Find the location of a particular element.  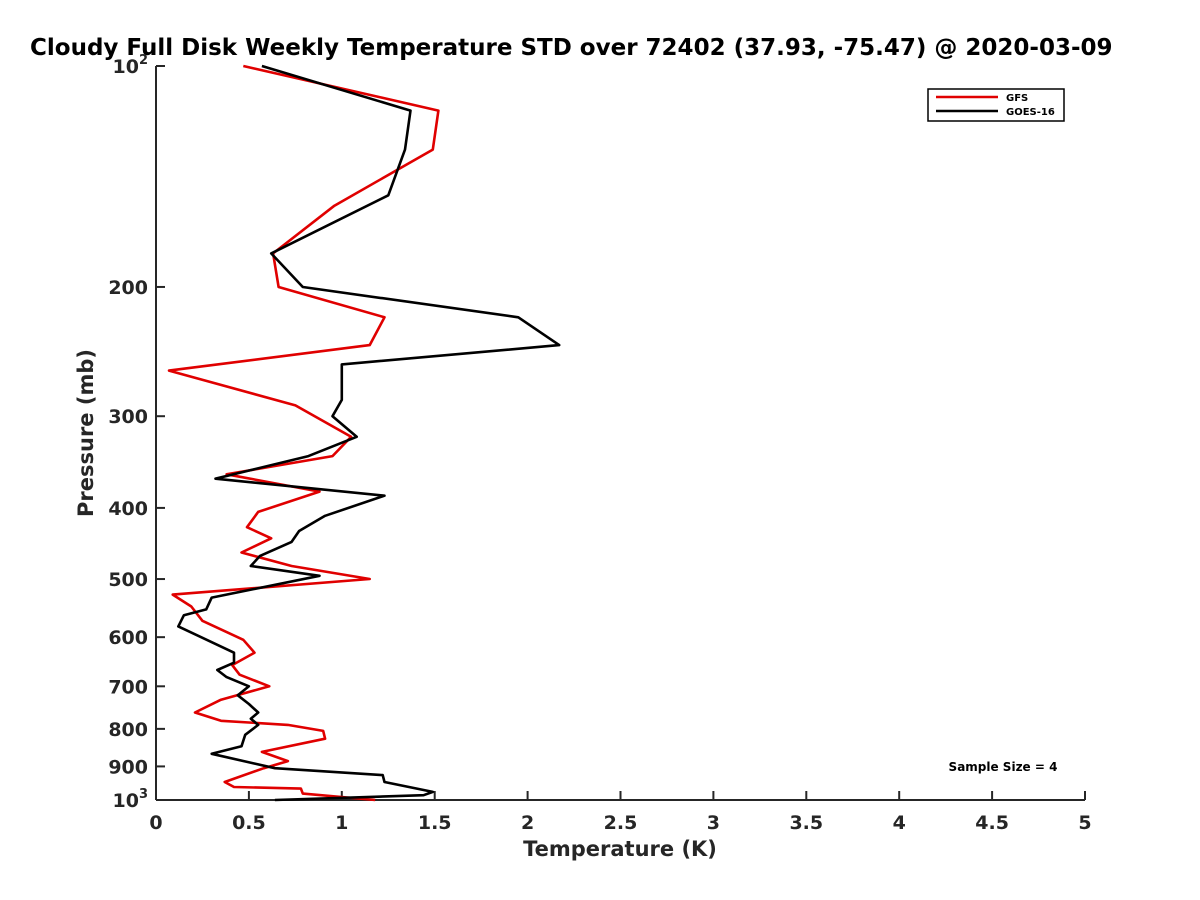

x-axis-title: Temperature (K) is located at coordinates (620, 849).